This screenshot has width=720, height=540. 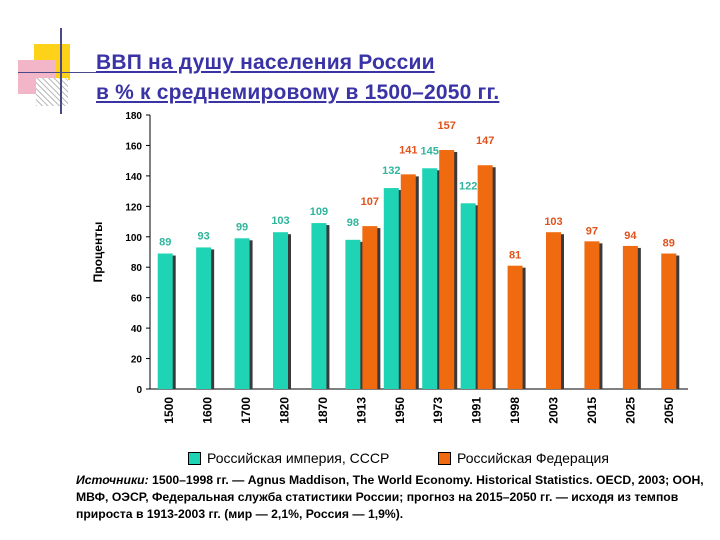 What do you see at coordinates (298, 92) in the screenshot?
I see `title-line-2: в % к среднемировому в 1500–2050 гг.` at bounding box center [298, 92].